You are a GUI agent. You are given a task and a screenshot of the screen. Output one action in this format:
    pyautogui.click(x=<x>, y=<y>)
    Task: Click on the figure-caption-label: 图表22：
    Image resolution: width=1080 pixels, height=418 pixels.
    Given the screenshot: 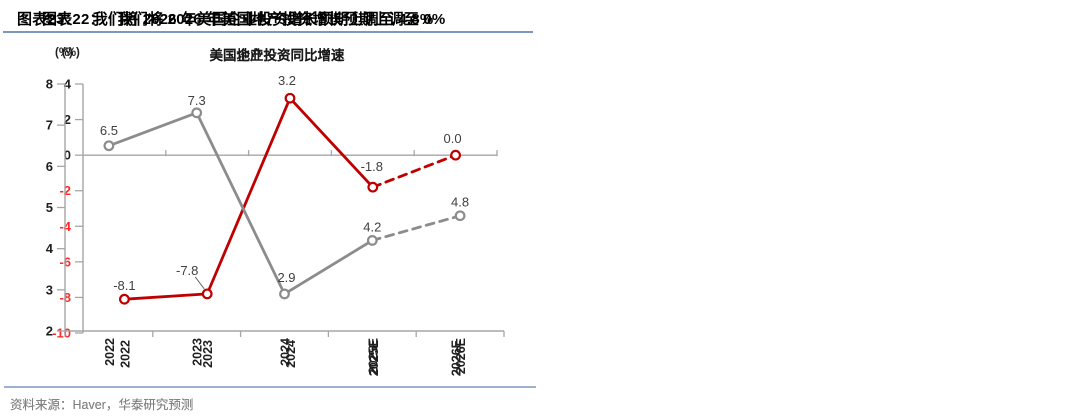 What is the action you would take?
    pyautogui.click(x=73, y=19)
    